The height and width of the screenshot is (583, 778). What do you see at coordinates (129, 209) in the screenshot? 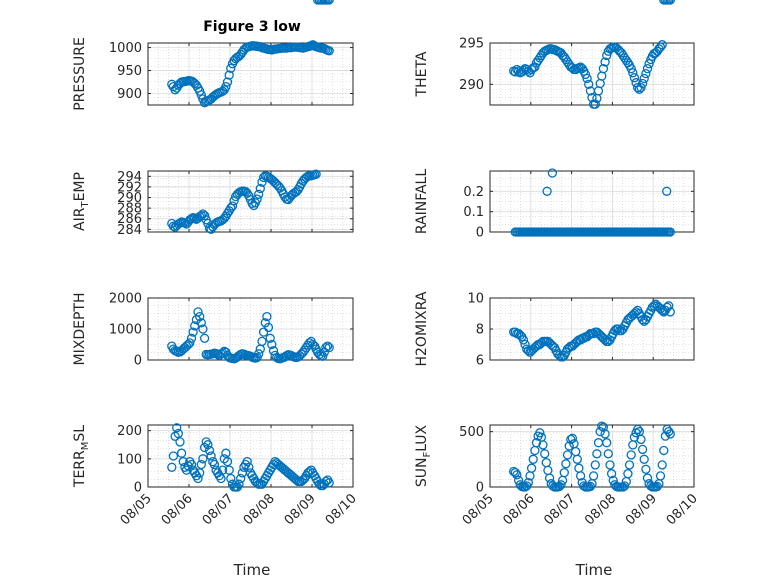
I see `y-tick-label: 288` at bounding box center [129, 209].